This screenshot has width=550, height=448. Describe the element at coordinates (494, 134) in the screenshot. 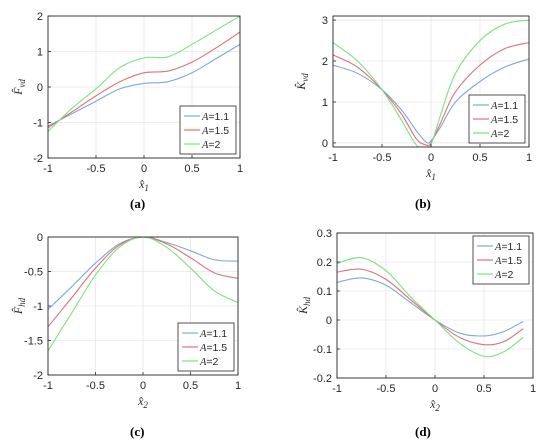

I see `legend-var-b-2: A` at that location.